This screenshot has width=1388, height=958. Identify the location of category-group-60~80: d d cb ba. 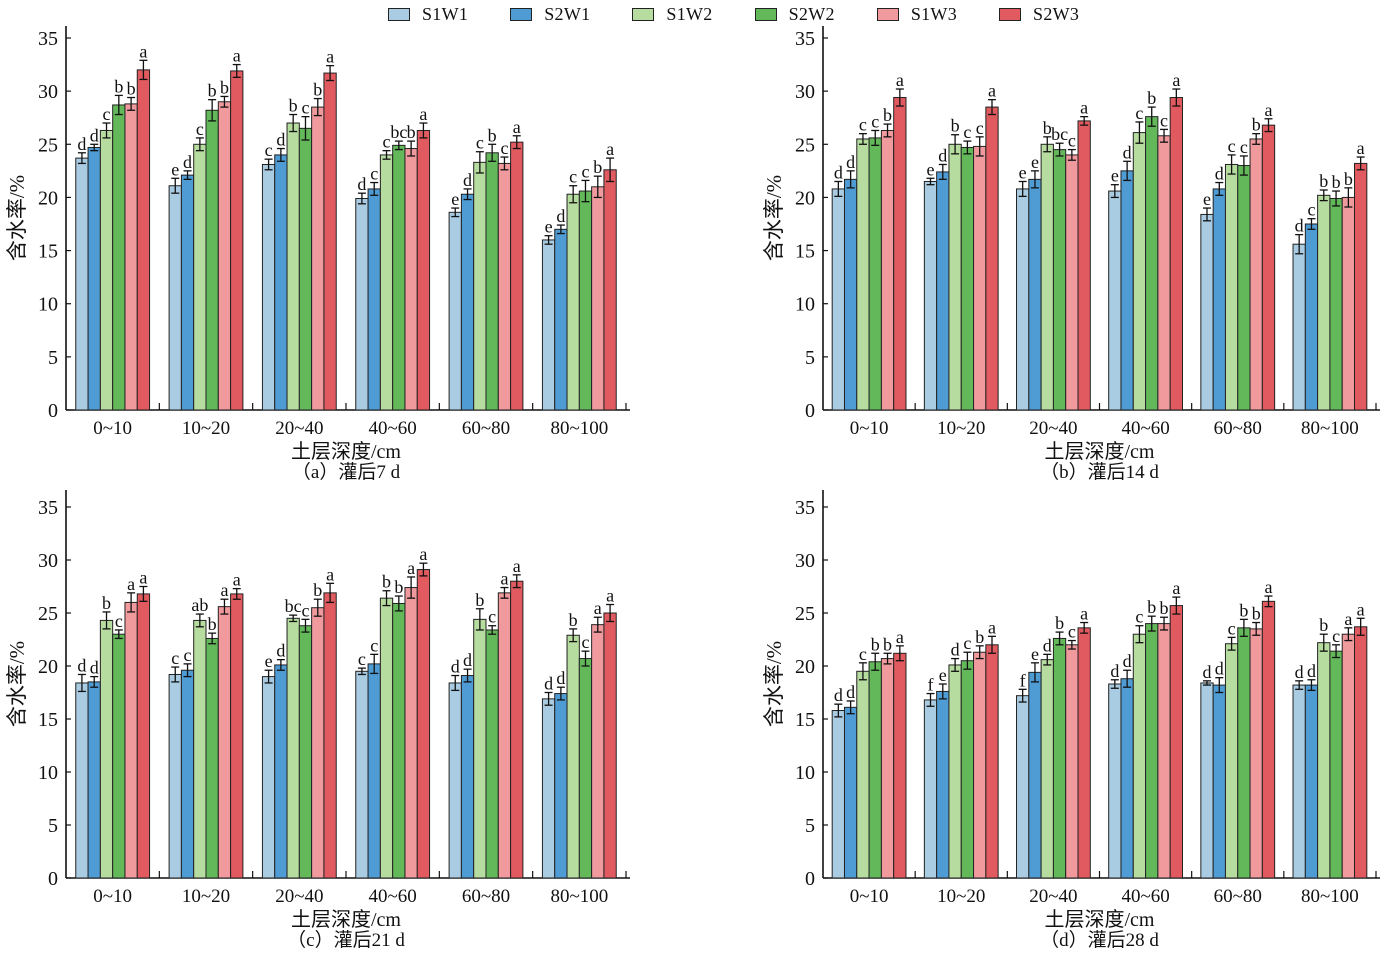
(1238, 728).